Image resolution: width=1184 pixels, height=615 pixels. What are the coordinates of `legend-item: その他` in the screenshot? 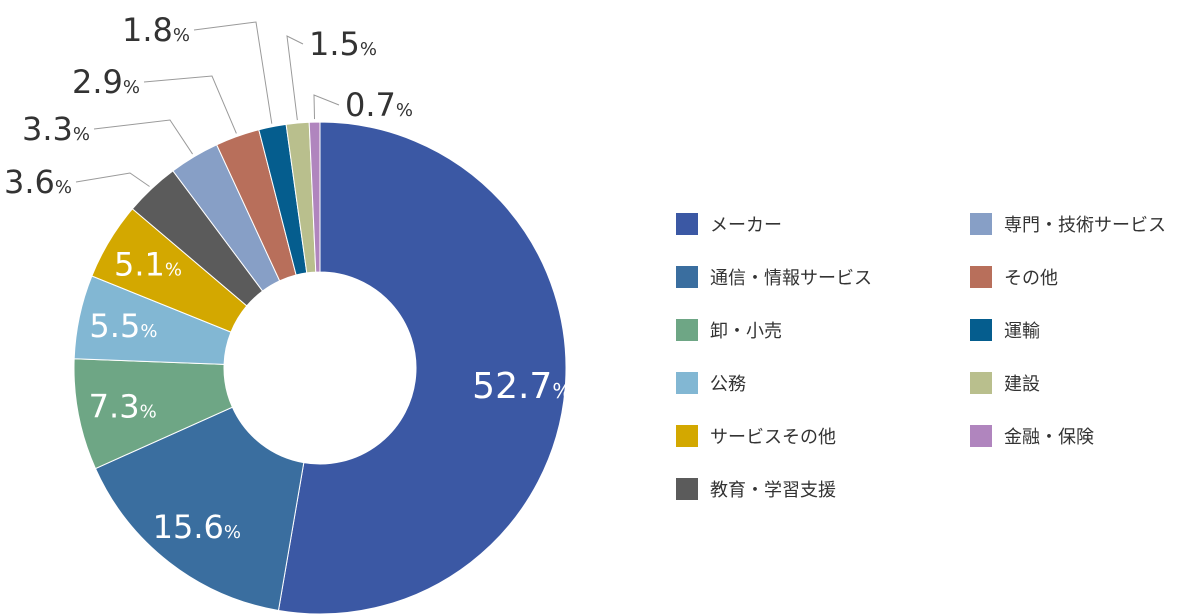 It's located at (1014, 277).